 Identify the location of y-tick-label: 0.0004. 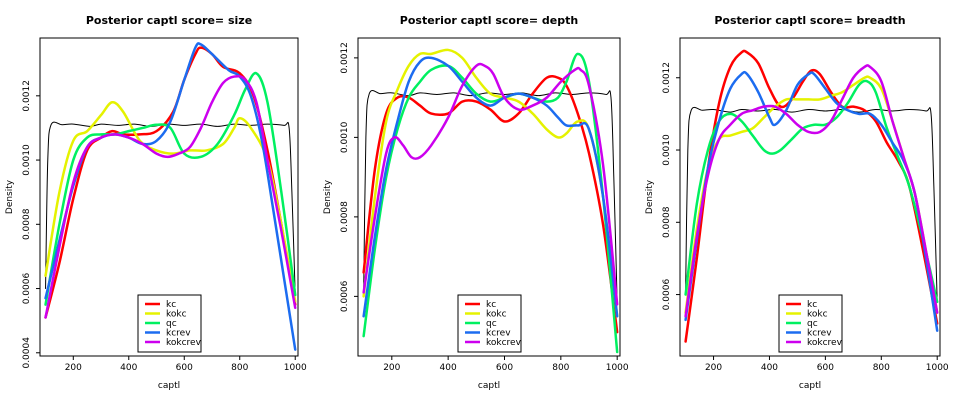
(27, 353).